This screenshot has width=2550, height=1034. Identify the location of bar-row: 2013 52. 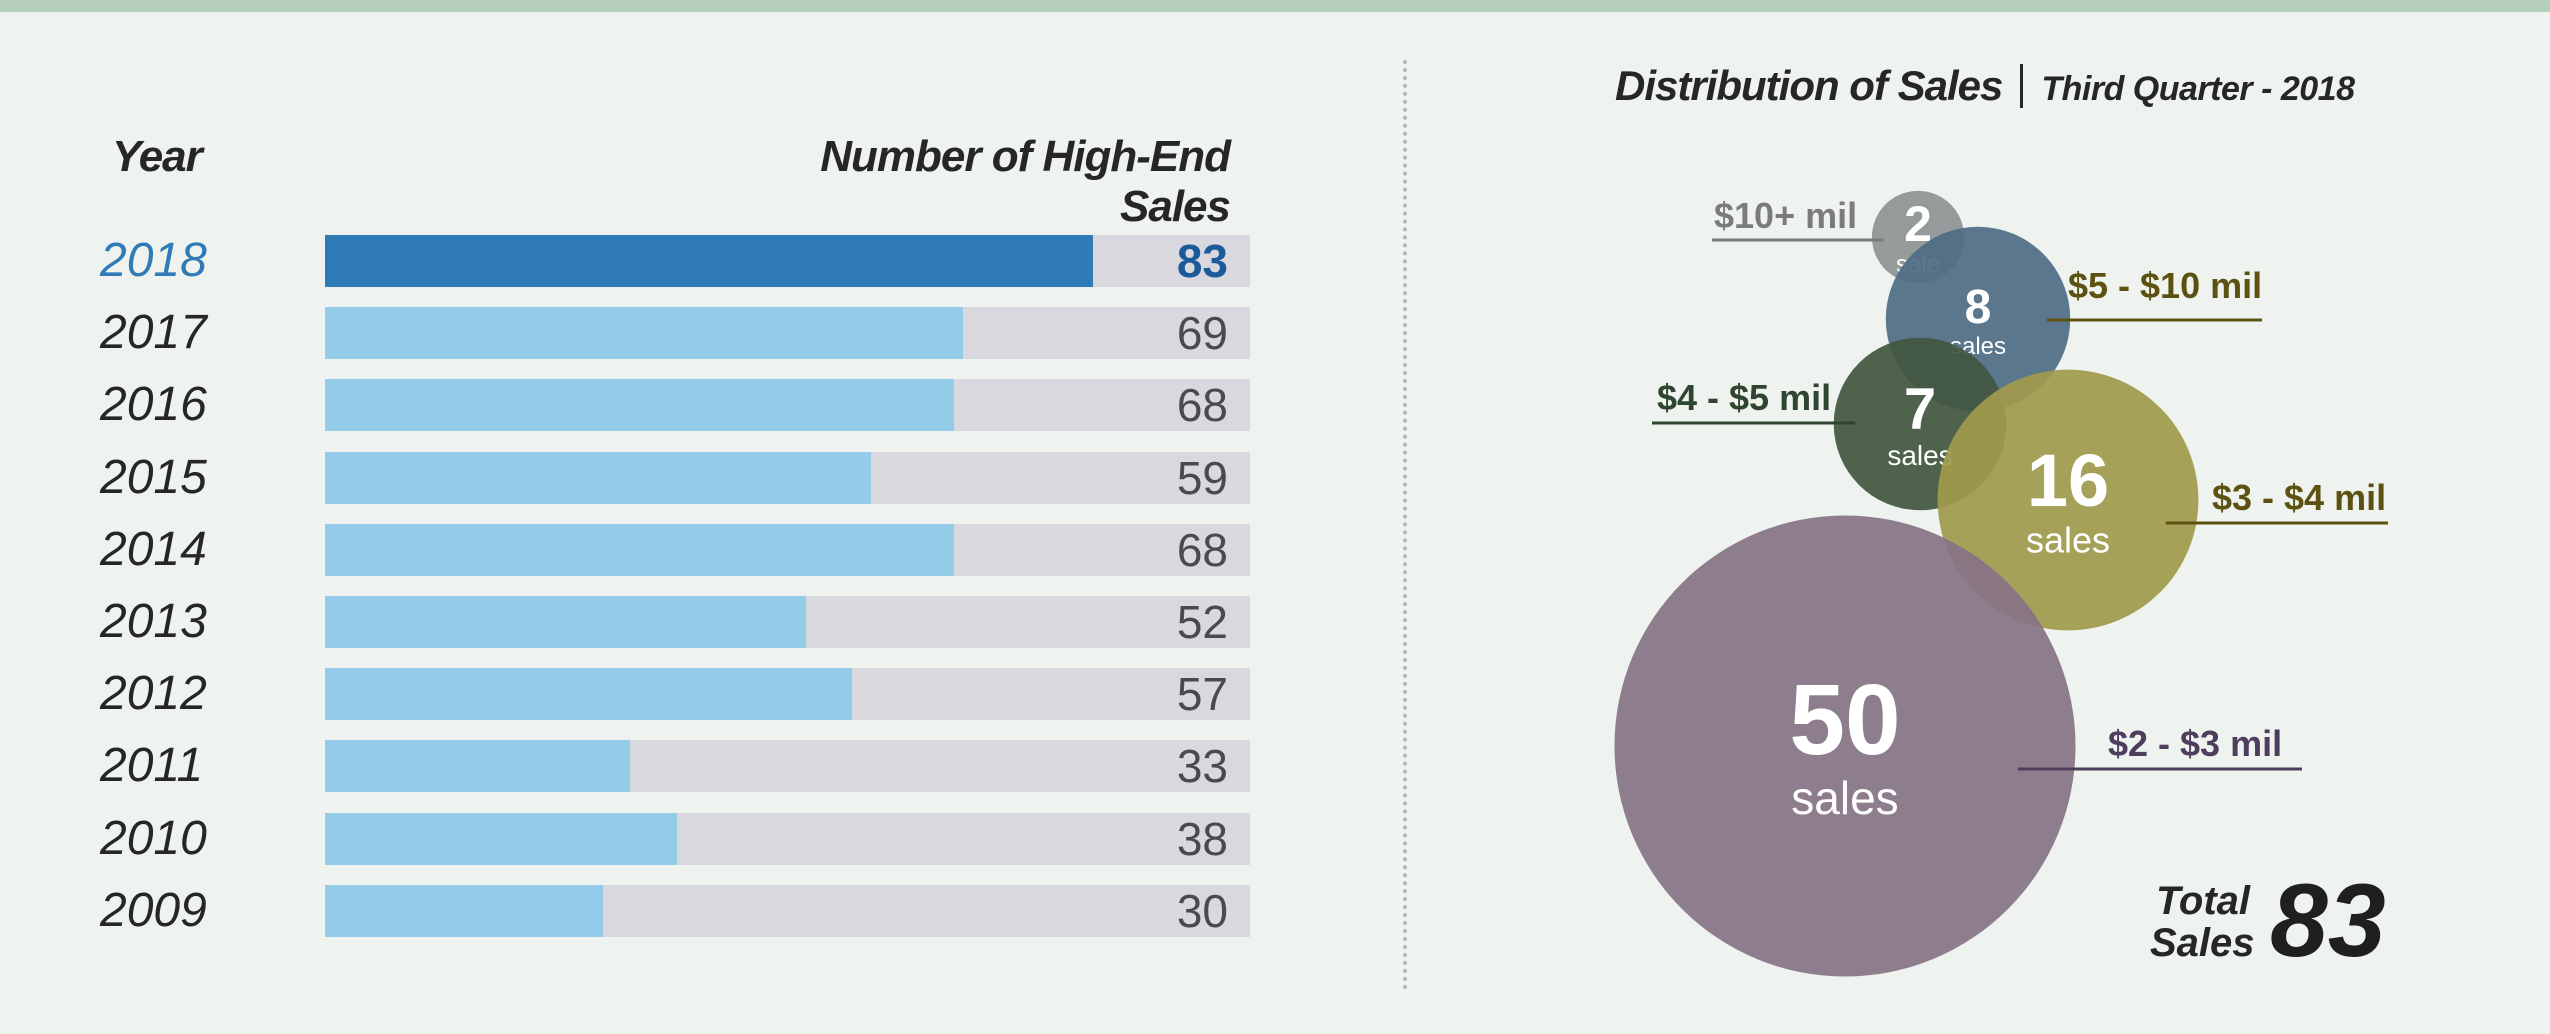
(650, 622).